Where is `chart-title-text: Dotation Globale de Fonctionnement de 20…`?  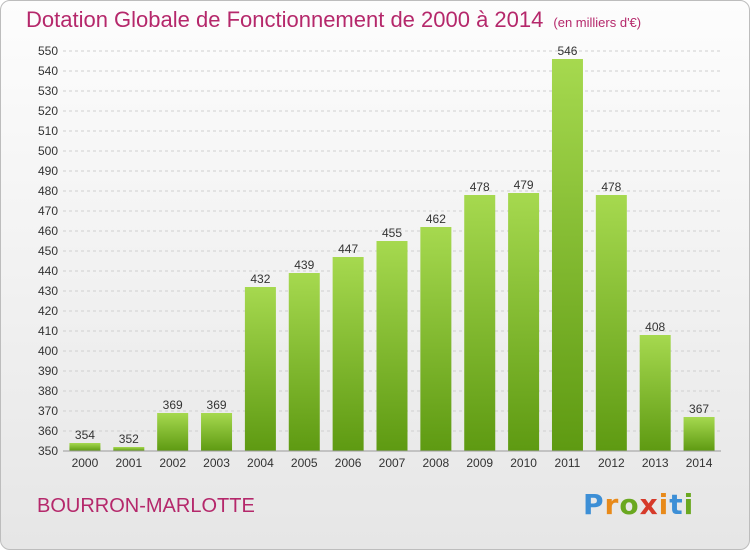
chart-title-text: Dotation Globale de Fonctionnement de 20… is located at coordinates (285, 19).